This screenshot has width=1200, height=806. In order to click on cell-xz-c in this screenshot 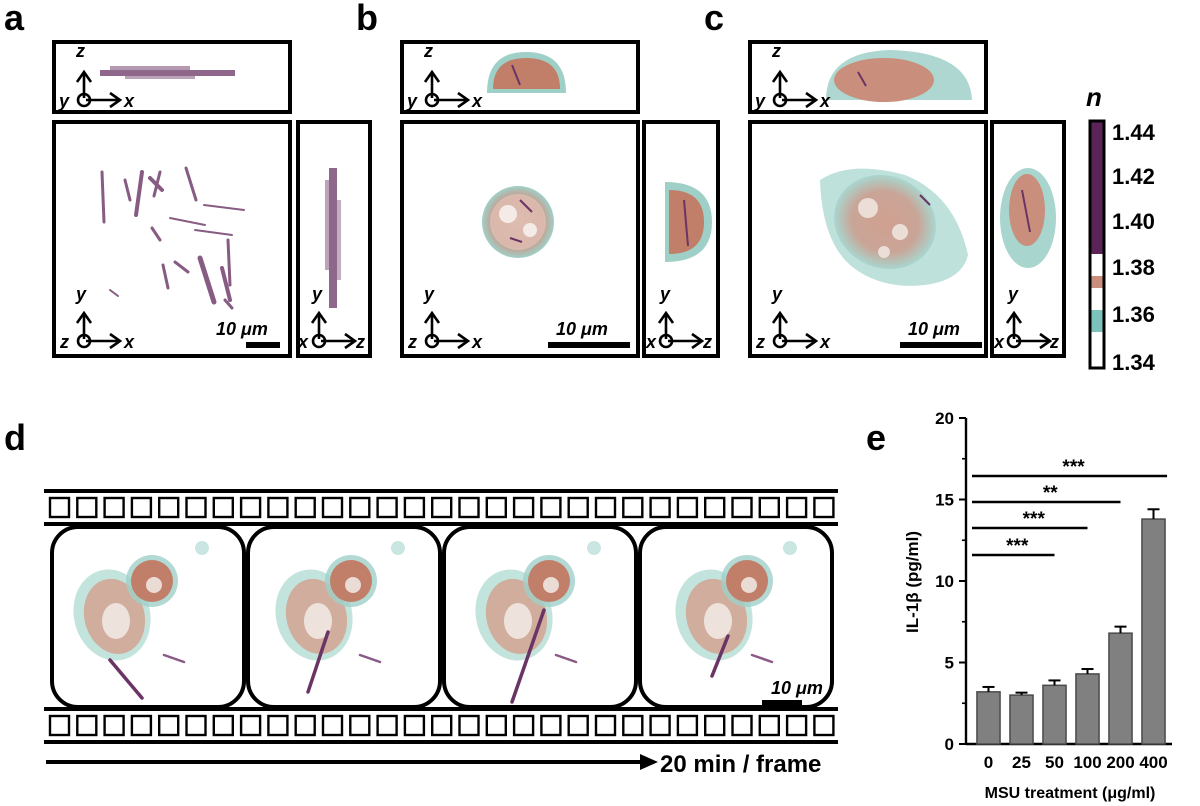, I will do `click(899, 76)`.